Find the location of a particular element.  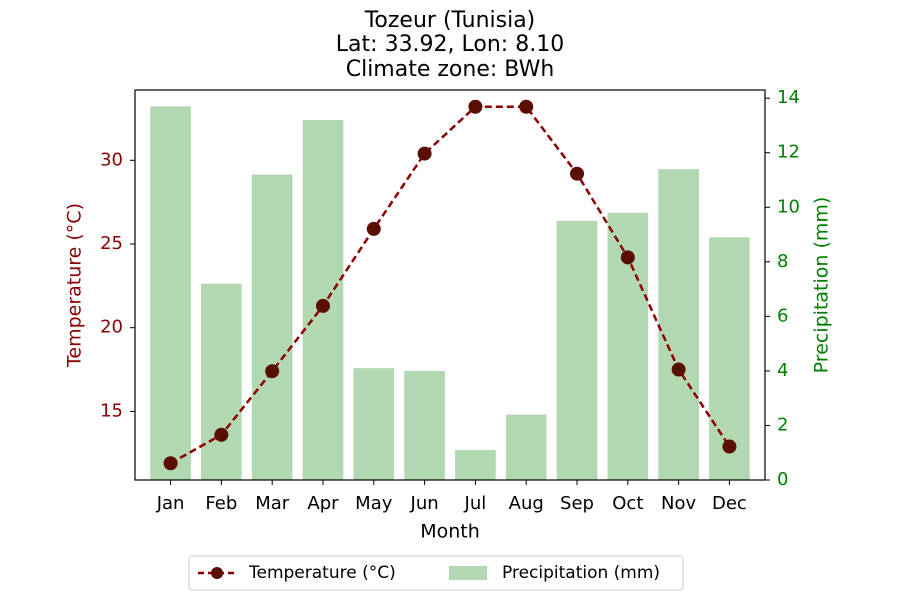

precipitation-bar-jan is located at coordinates (170, 293).